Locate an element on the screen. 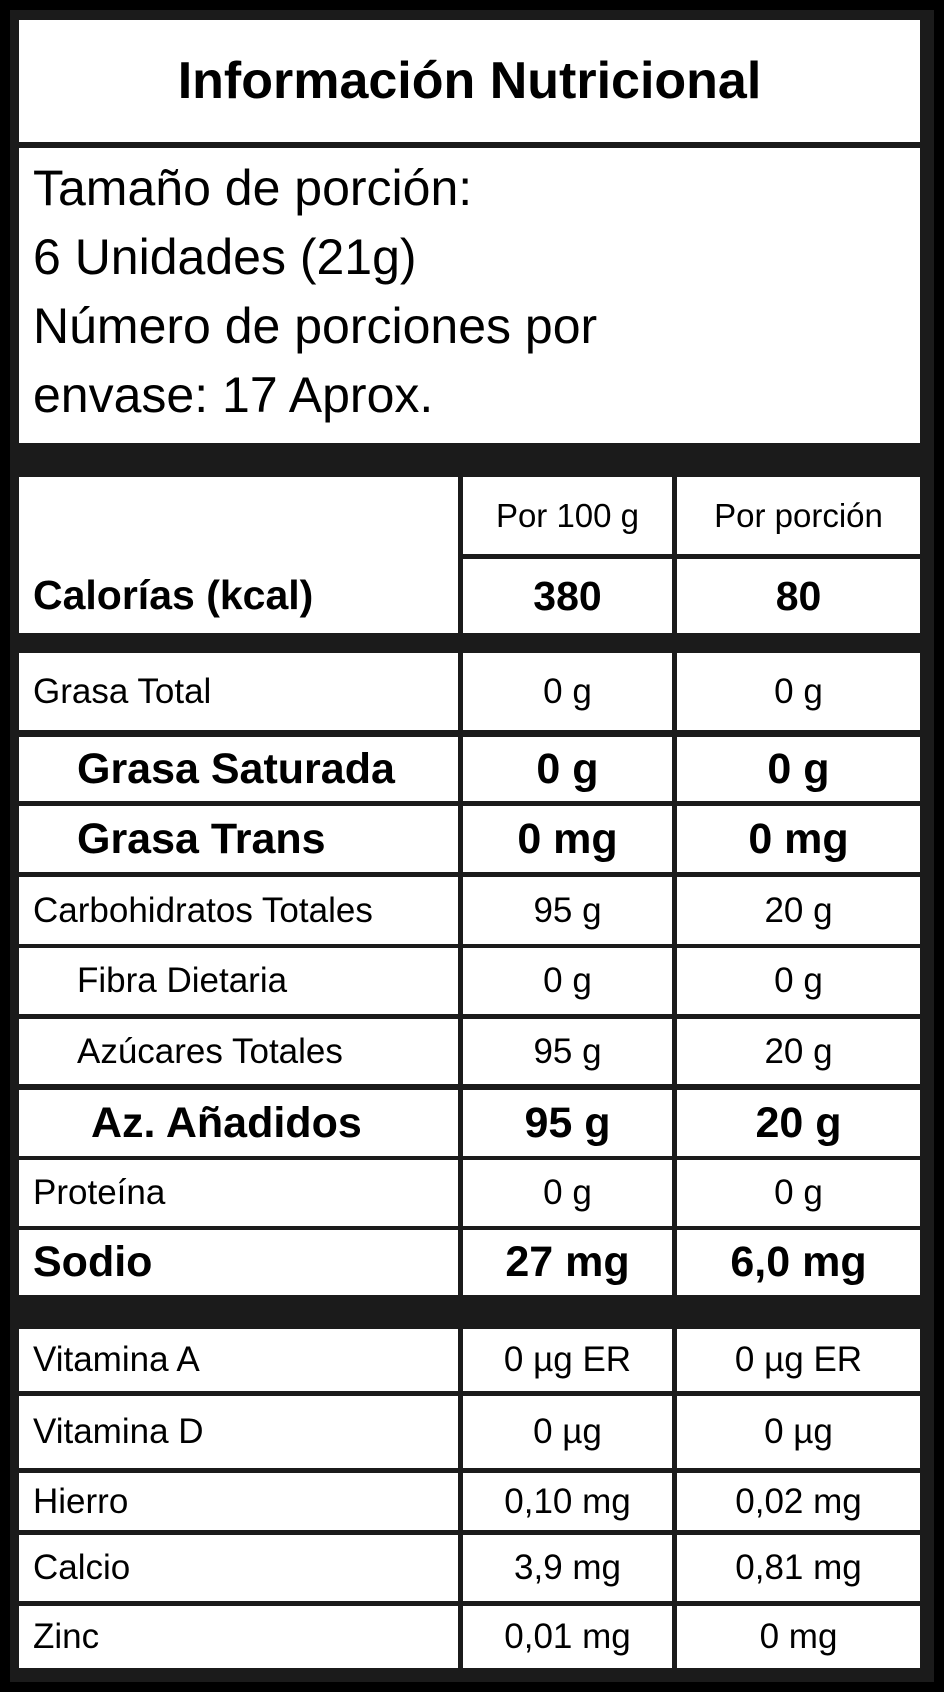  row-per-100g-cell: 0 mg is located at coordinates (567, 839).